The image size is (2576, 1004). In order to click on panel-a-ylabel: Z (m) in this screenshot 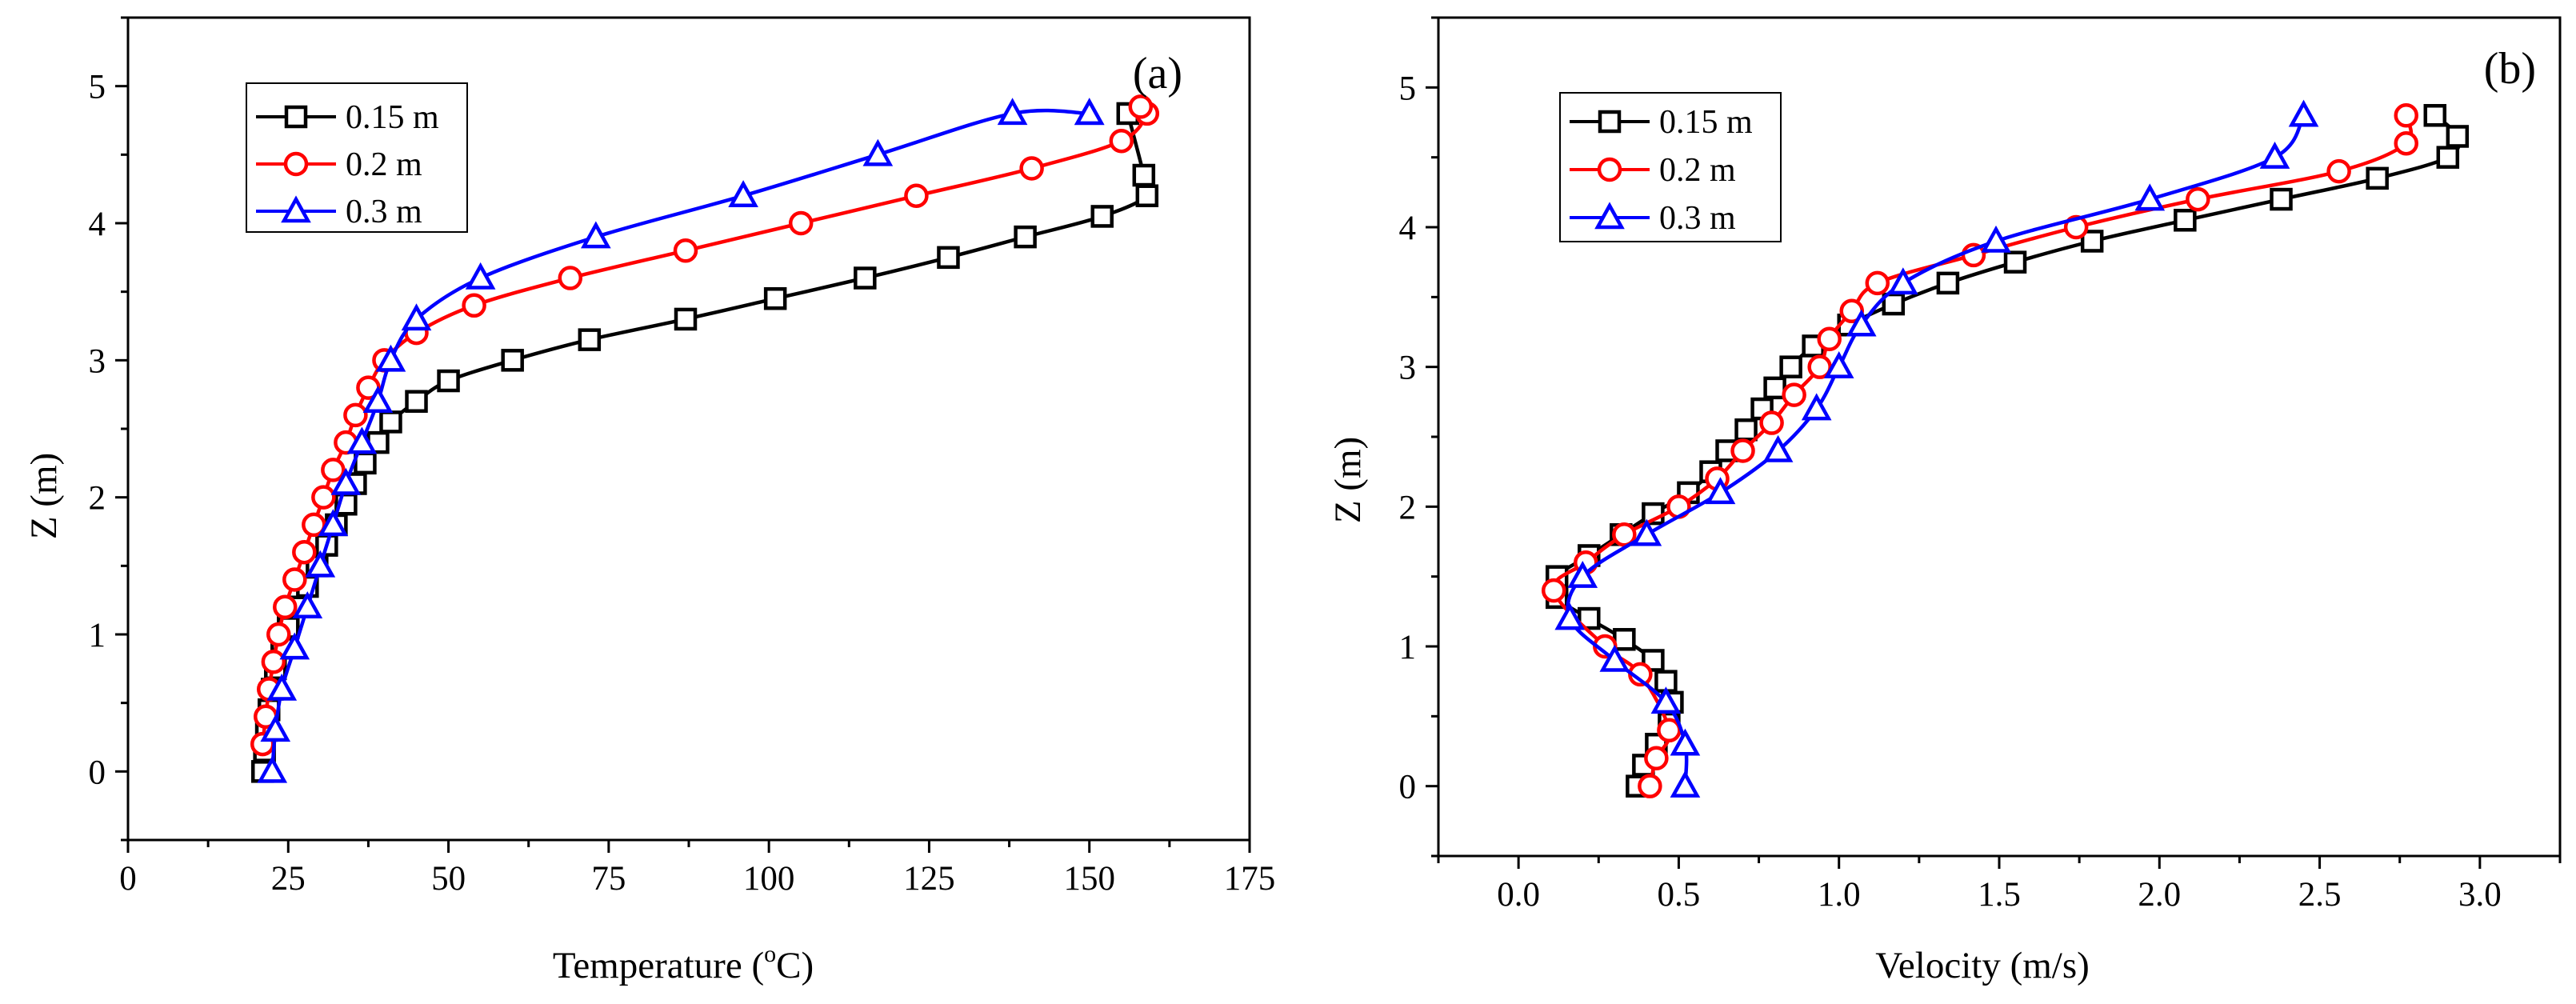, I will do `click(44, 496)`.